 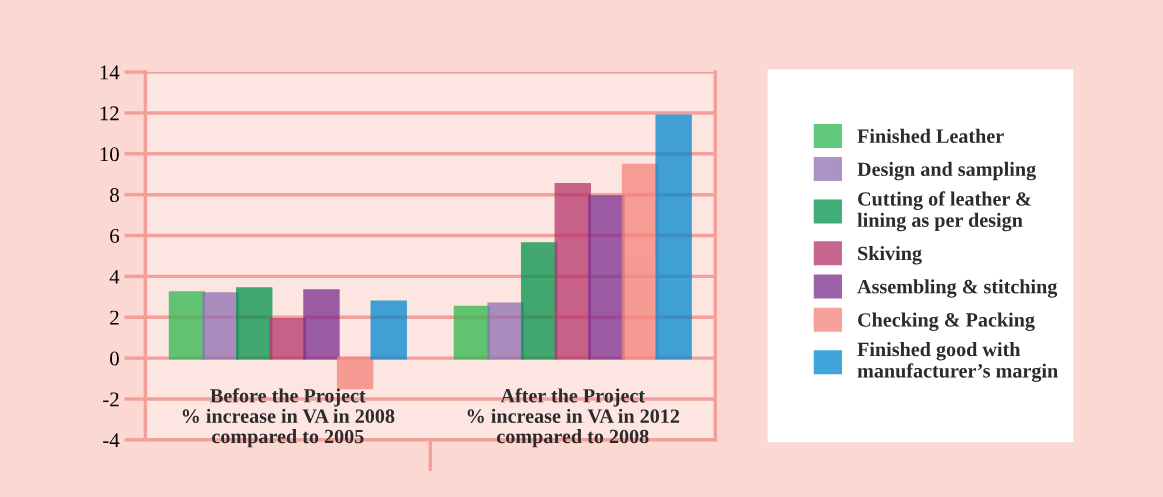 What do you see at coordinates (111, 440) in the screenshot?
I see `y-tick-label: -4` at bounding box center [111, 440].